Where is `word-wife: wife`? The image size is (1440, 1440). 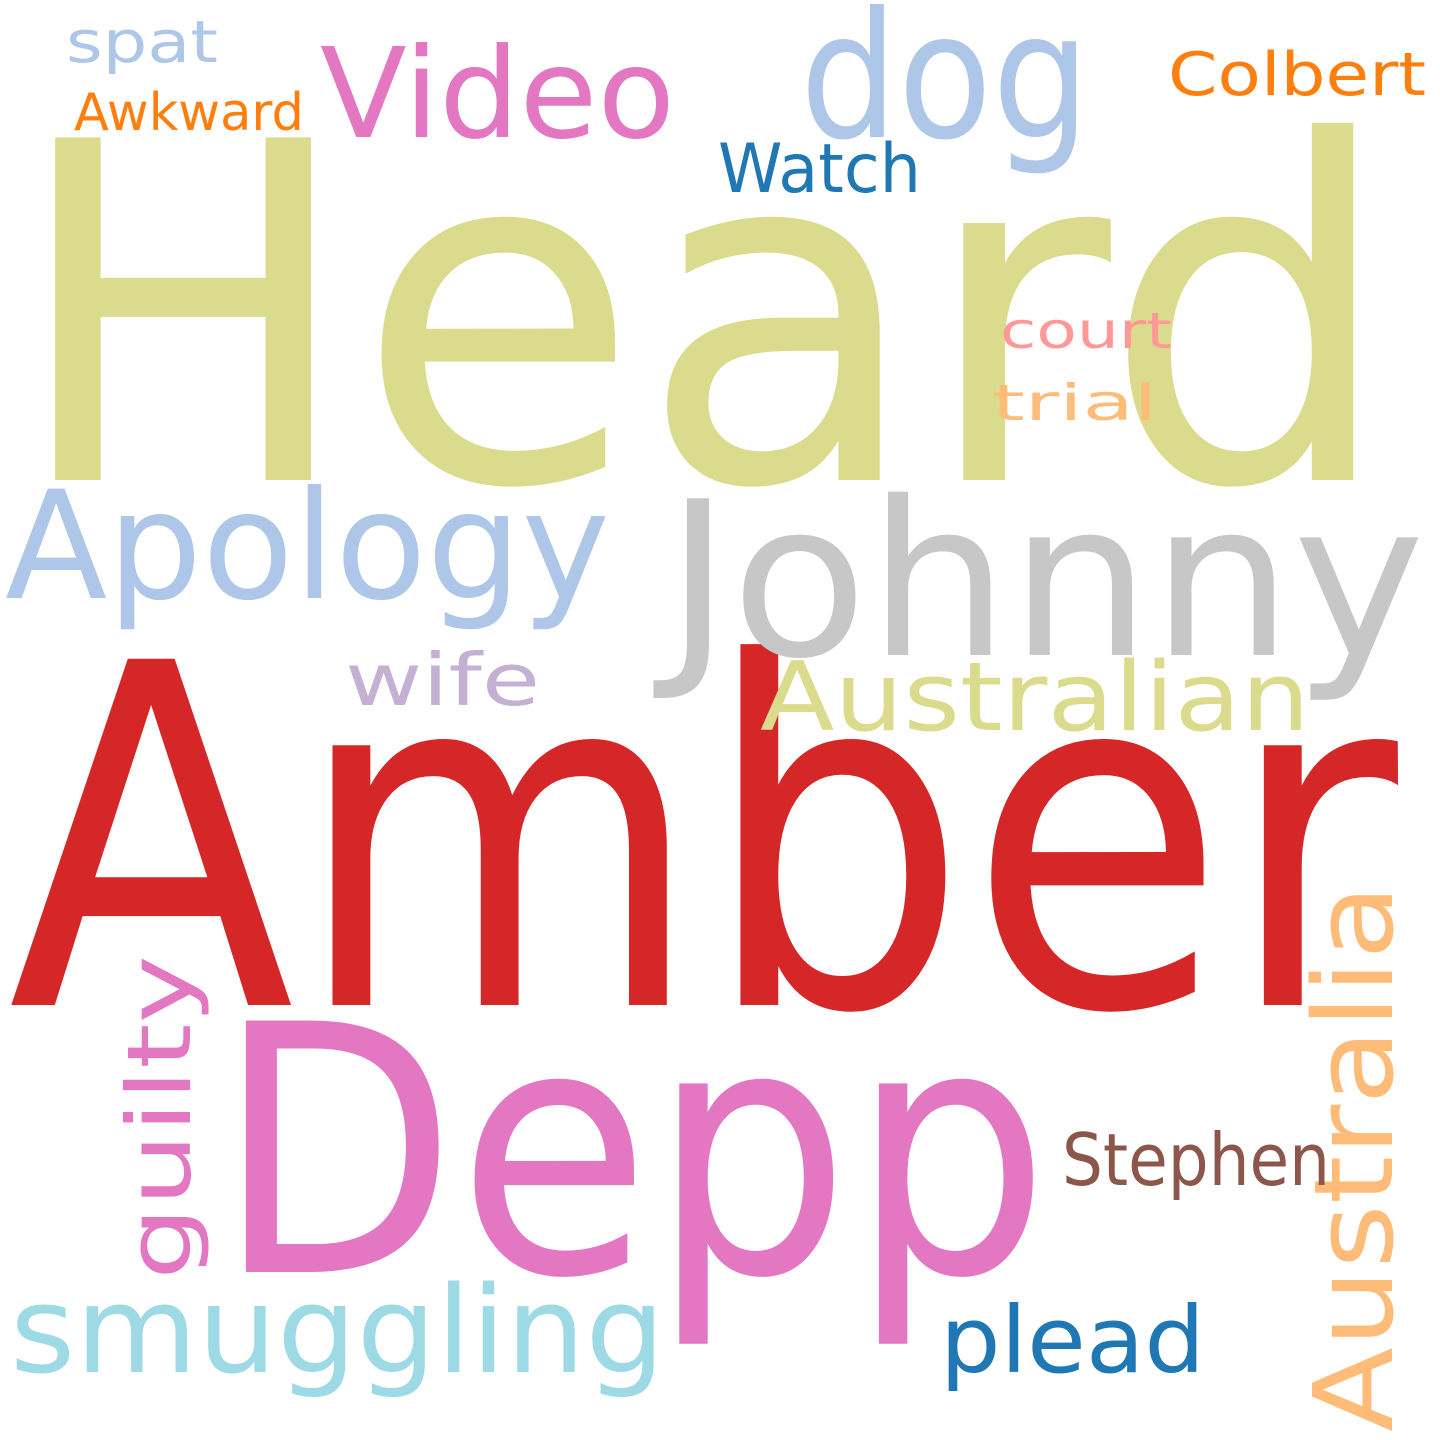 word-wife: wife is located at coordinates (442, 680).